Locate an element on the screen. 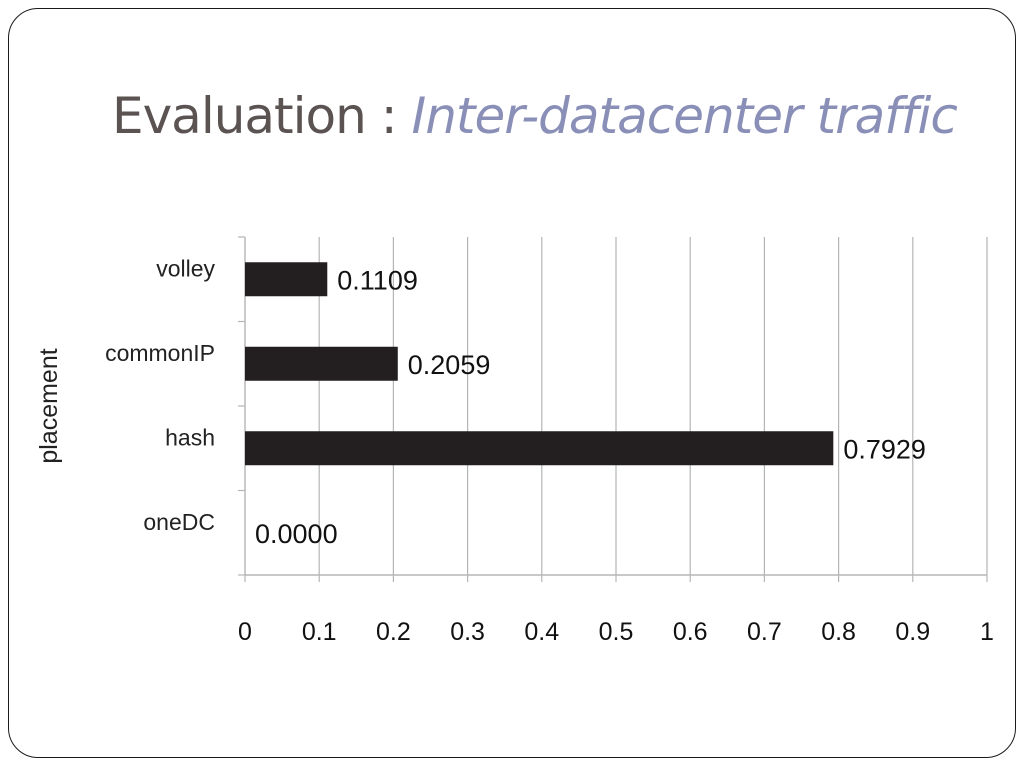 The height and width of the screenshot is (768, 1024). x-tick-label: 0.8 is located at coordinates (838, 632).